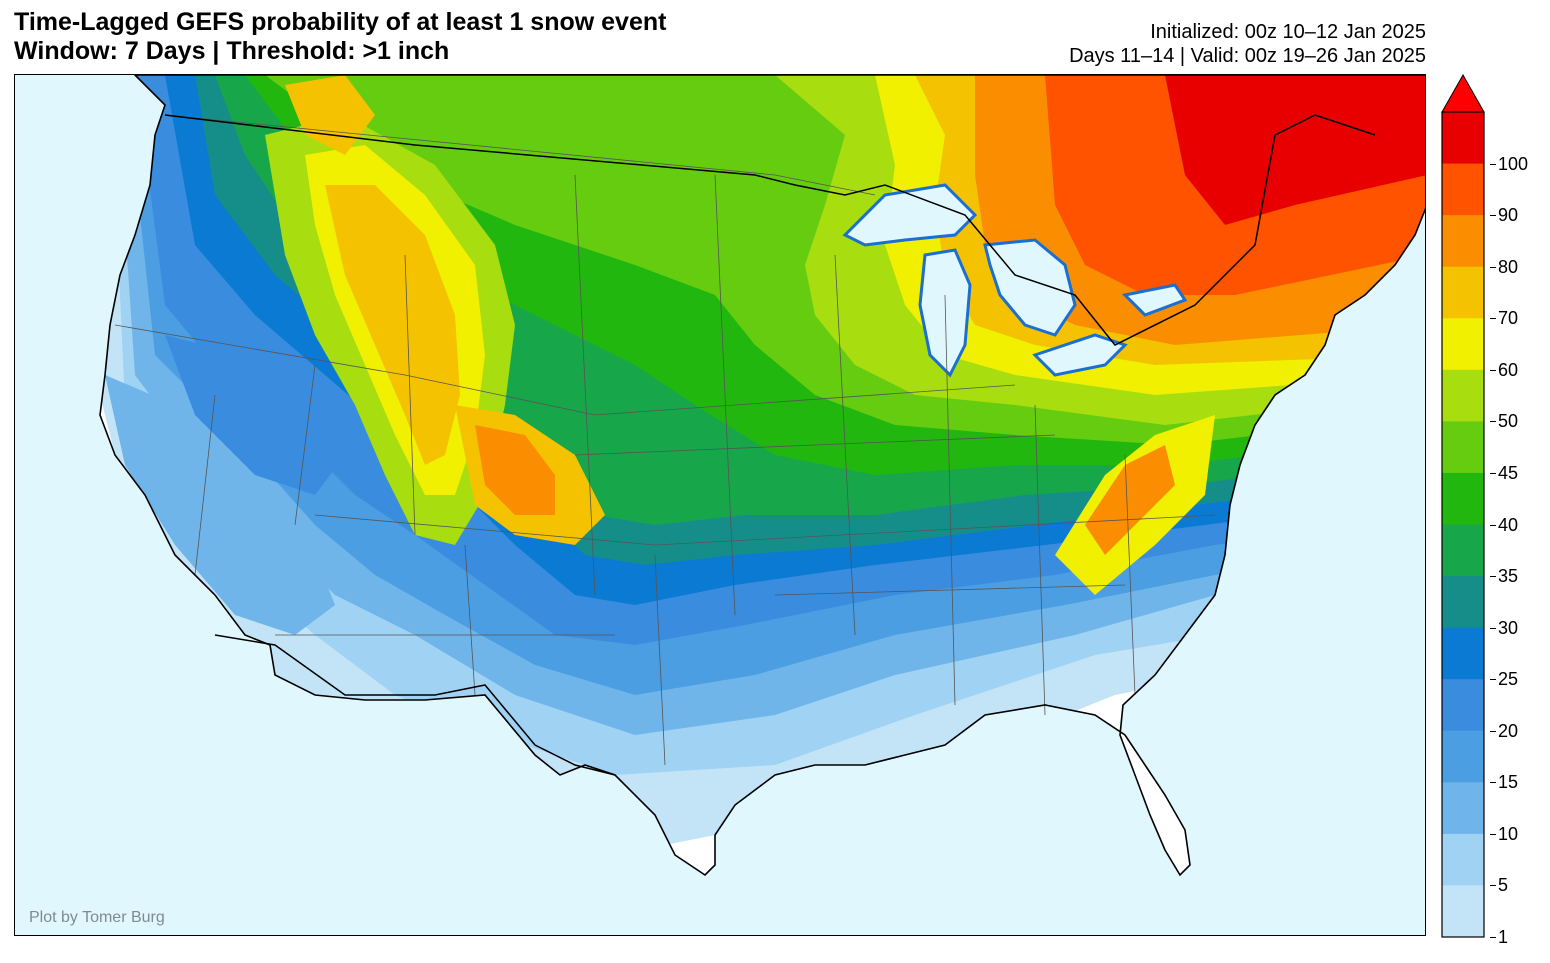 The height and width of the screenshot is (963, 1550). What do you see at coordinates (1520, 510) in the screenshot?
I see `colorbar-labels: 1 5 10 15 20 25 30 35 40 45 50 60 70 80 90 100` at bounding box center [1520, 510].